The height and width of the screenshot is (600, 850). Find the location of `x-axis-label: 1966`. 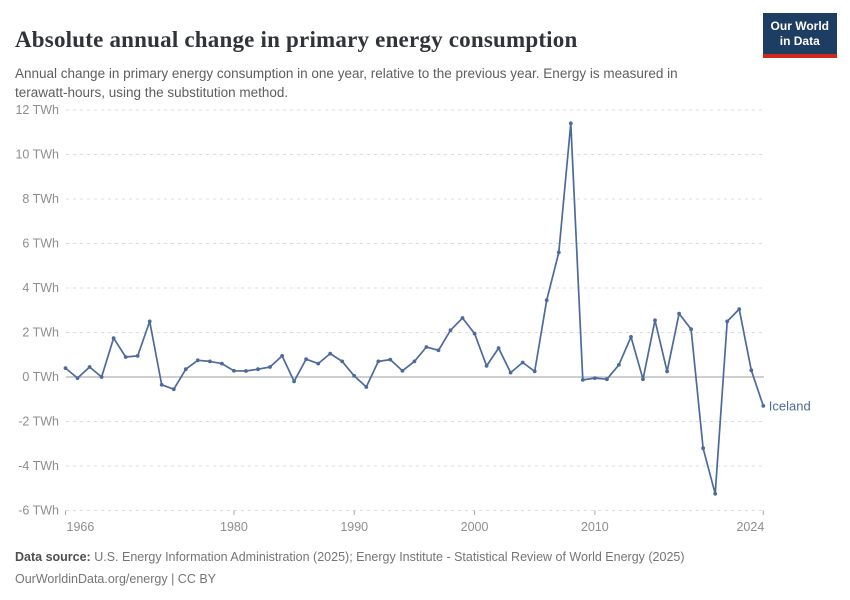

x-axis-label: 1966 is located at coordinates (81, 527).